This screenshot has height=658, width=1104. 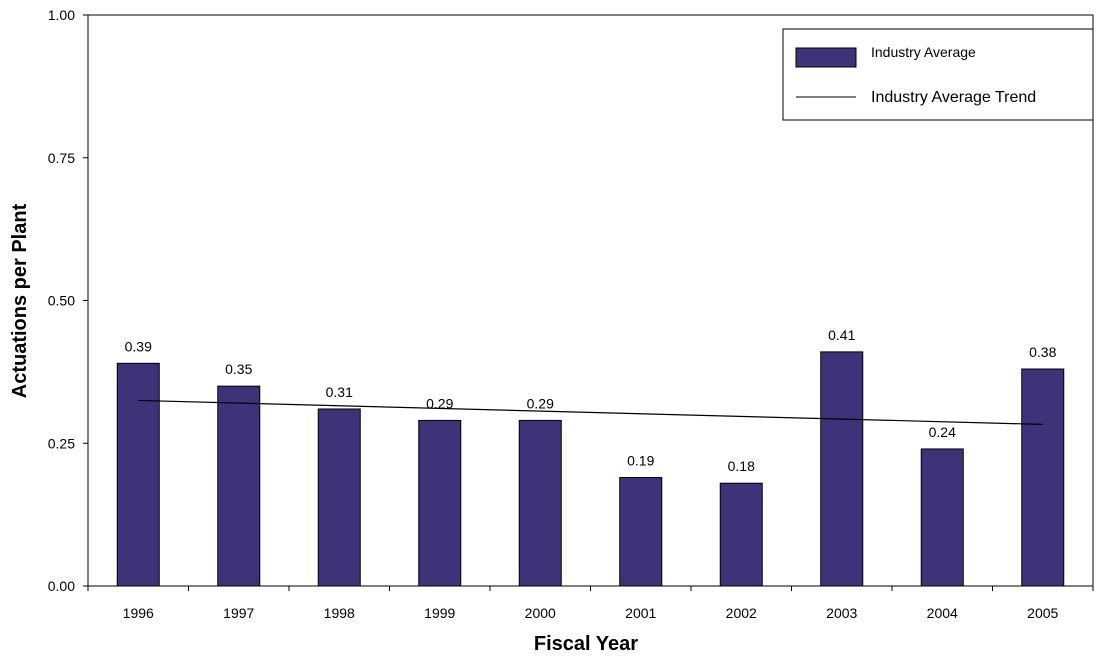 I want to click on y-tick-label: 0.00, so click(x=61, y=586).